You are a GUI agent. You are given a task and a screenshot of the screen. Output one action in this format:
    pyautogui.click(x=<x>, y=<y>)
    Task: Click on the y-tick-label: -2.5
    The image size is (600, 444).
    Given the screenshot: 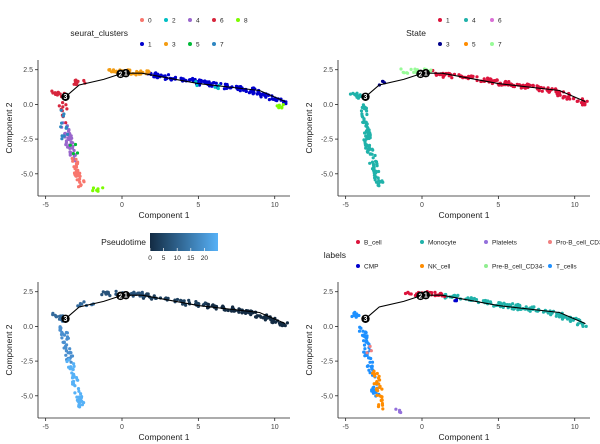 What is the action you would take?
    pyautogui.click(x=27, y=140)
    